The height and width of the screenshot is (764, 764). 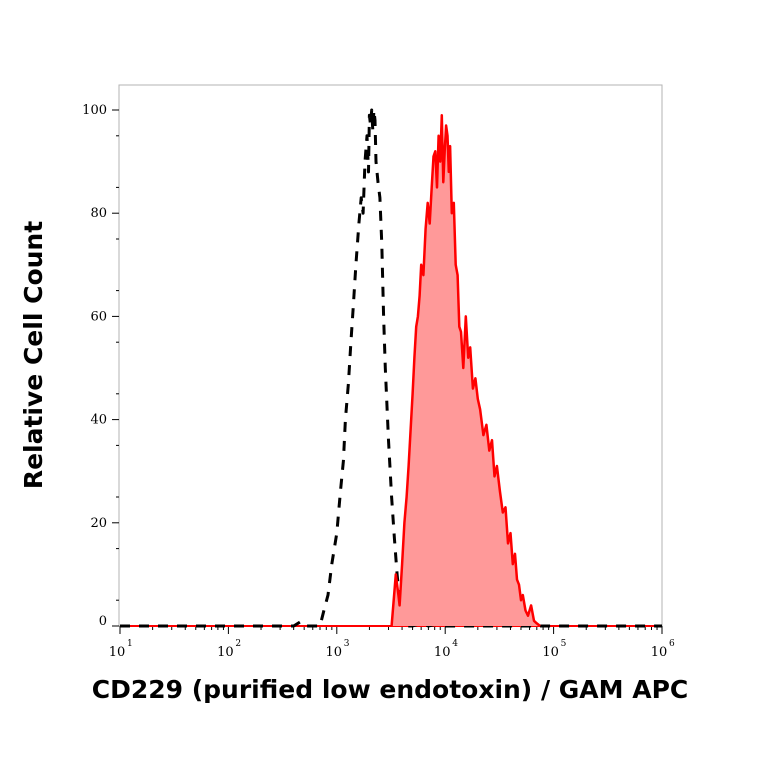 I want to click on y-tick-label: 40, so click(x=98, y=420).